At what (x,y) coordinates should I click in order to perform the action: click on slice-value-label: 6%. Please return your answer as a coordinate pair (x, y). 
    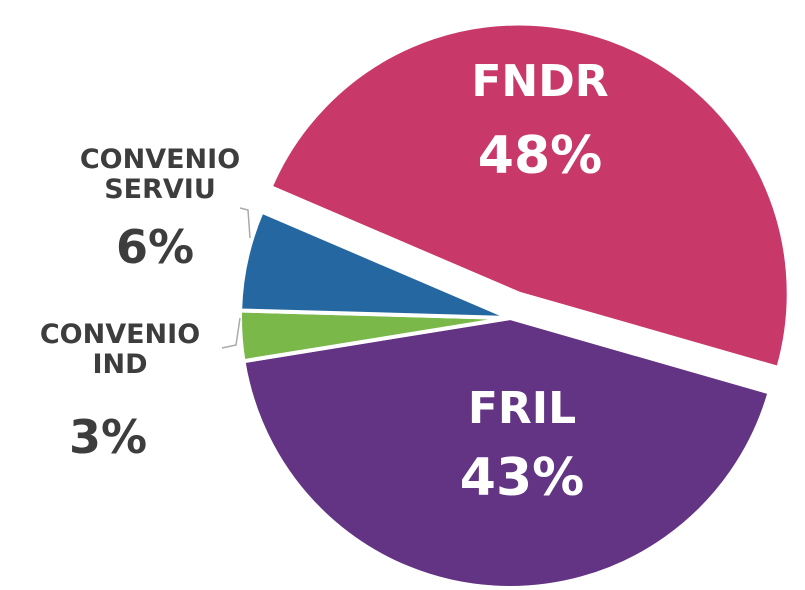
    Looking at the image, I should click on (155, 247).